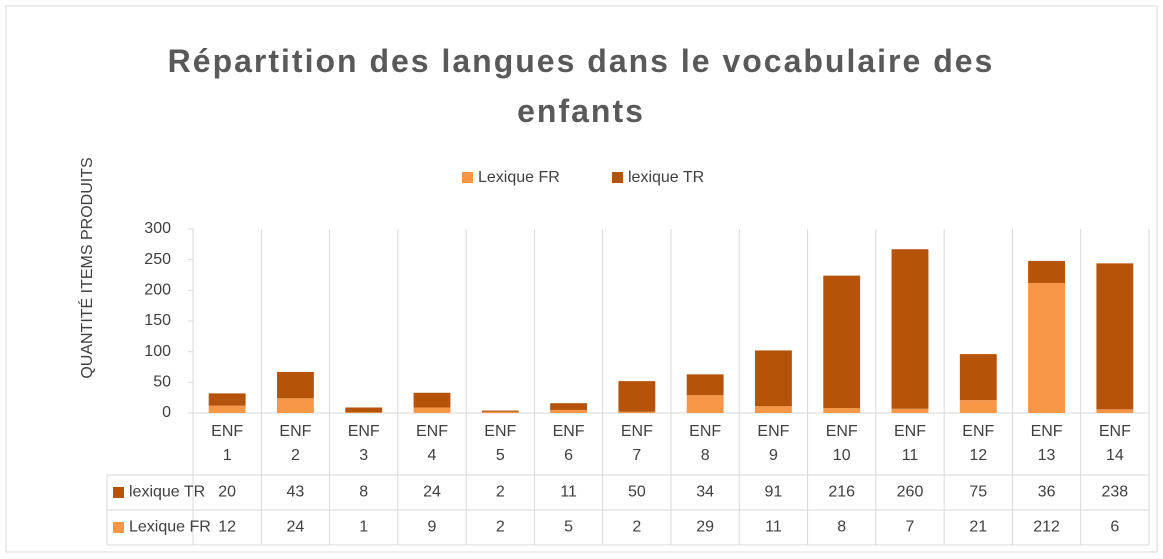 The width and height of the screenshot is (1163, 559). Describe the element at coordinates (1114, 443) in the screenshot. I see `x-tick-label: ENF14` at that location.